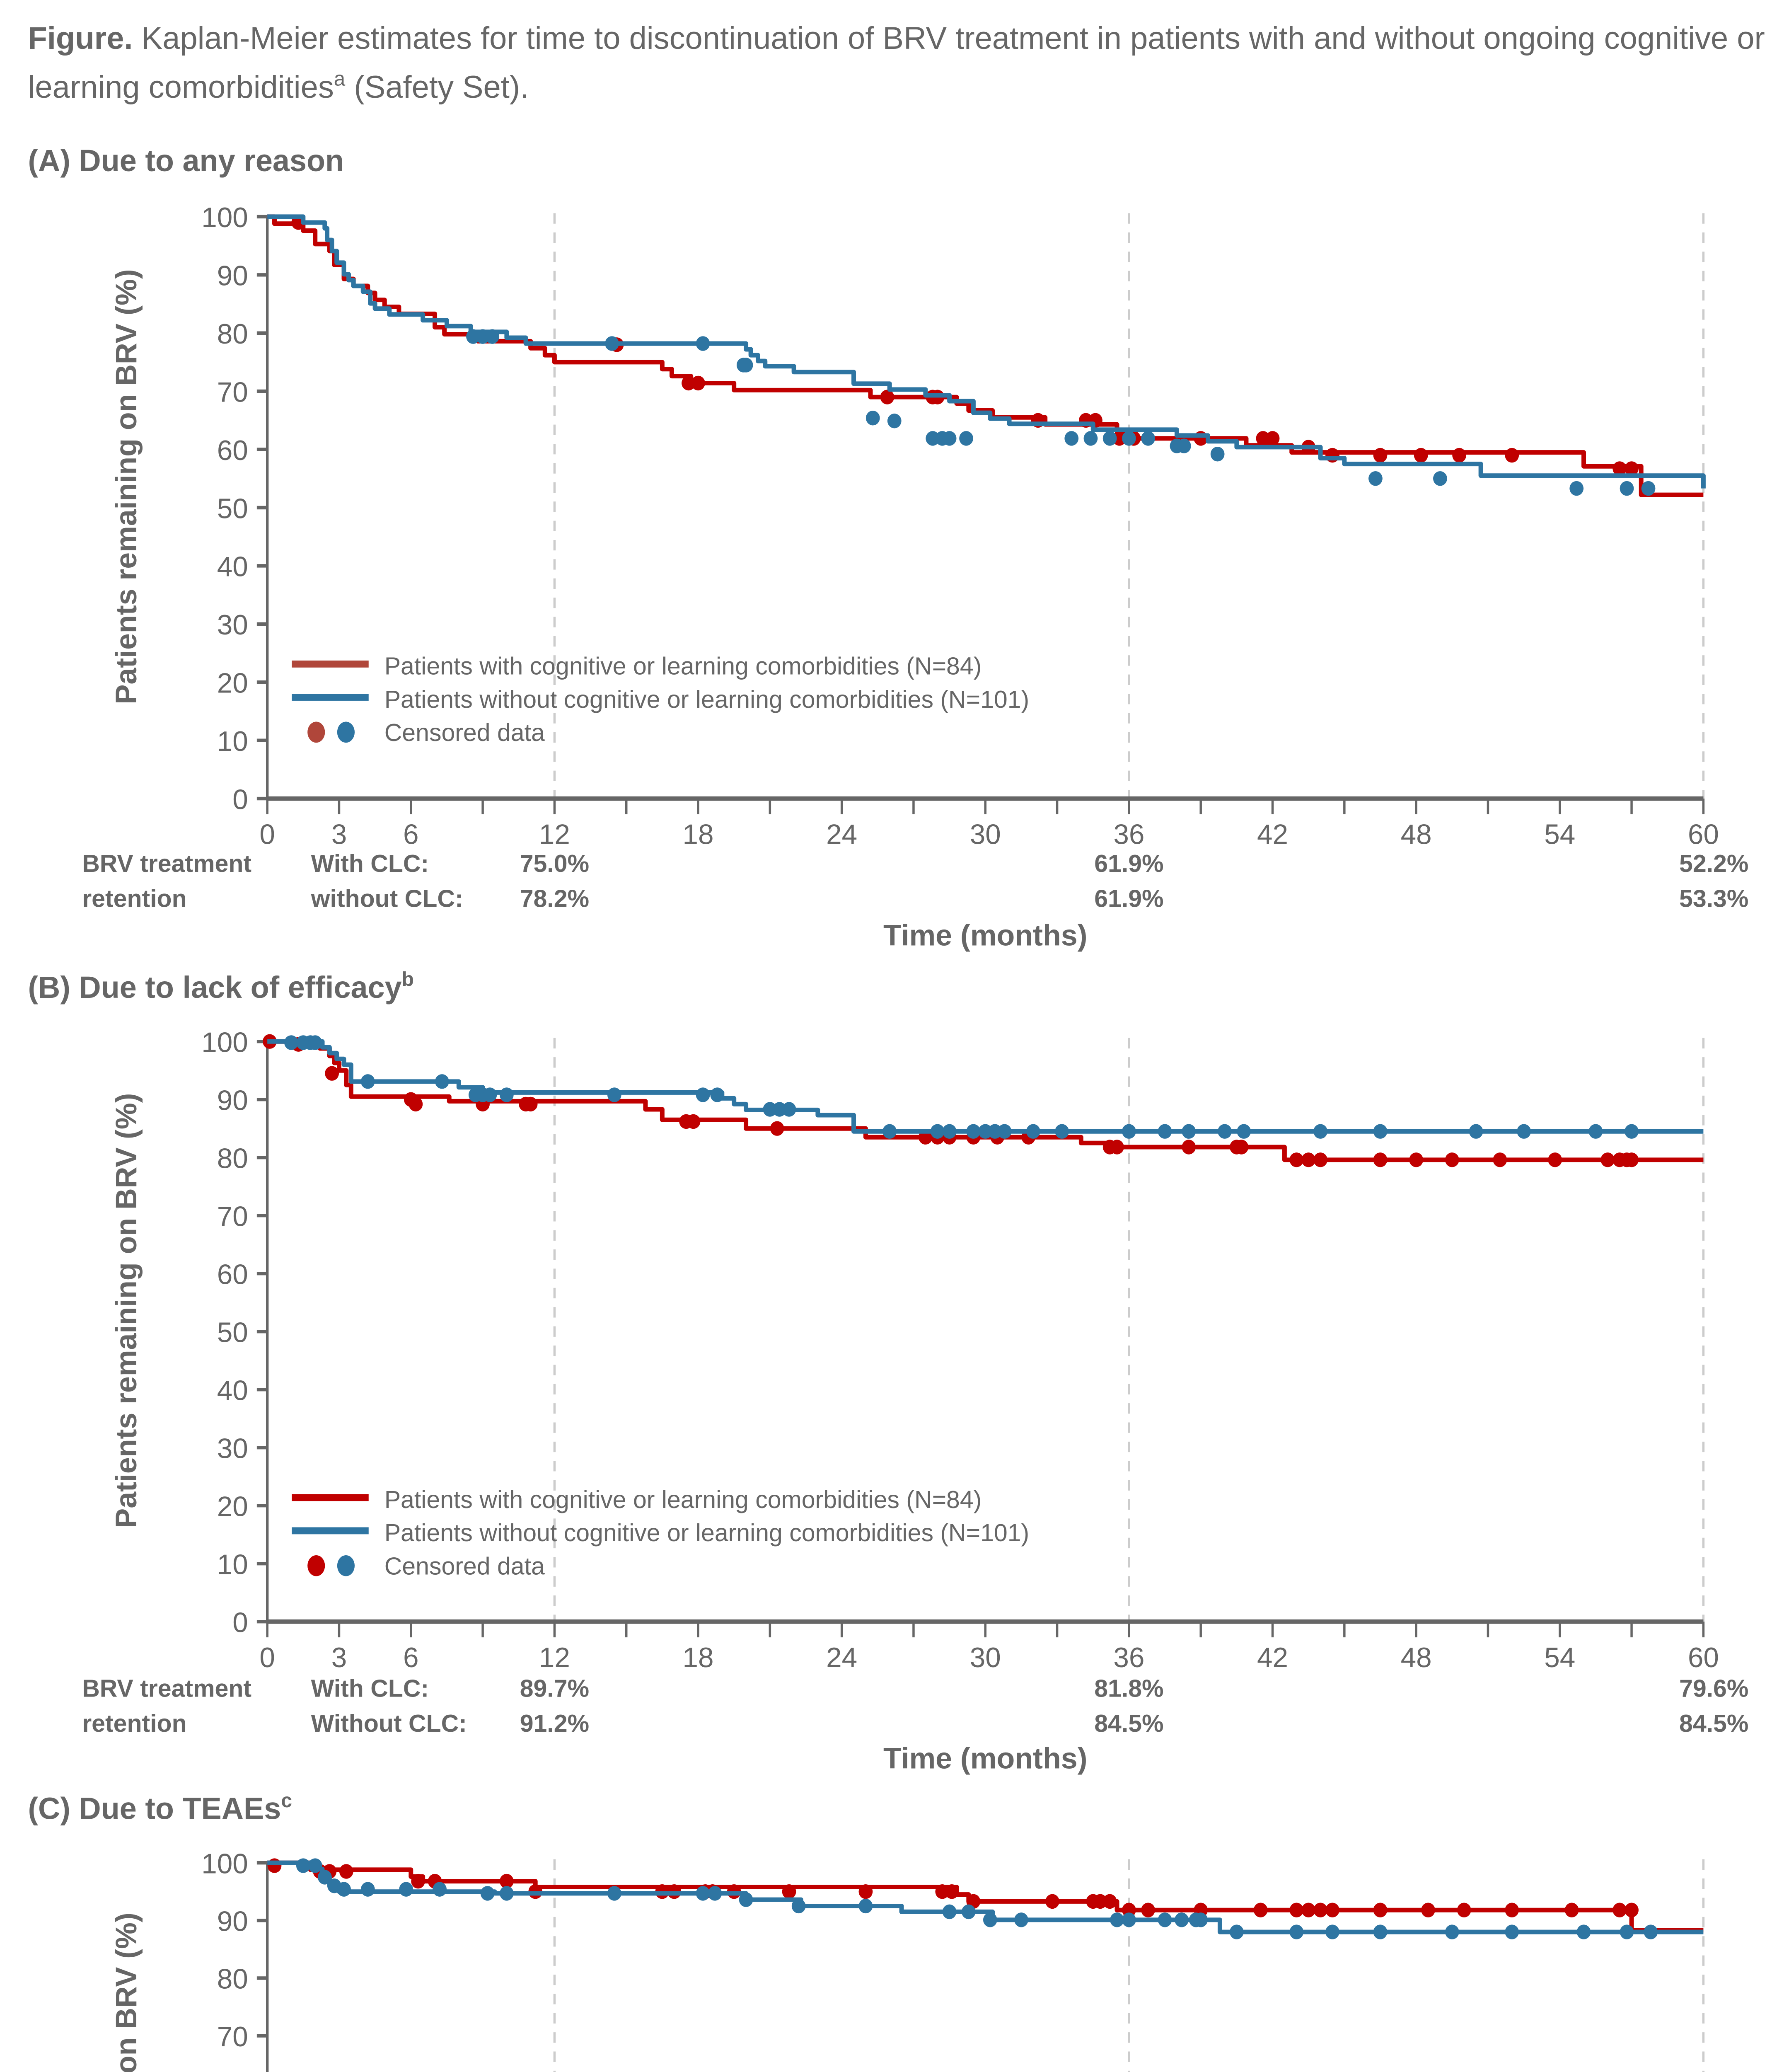 This screenshot has width=1789, height=2072. I want to click on x-tick-label: 54, so click(1559, 1657).